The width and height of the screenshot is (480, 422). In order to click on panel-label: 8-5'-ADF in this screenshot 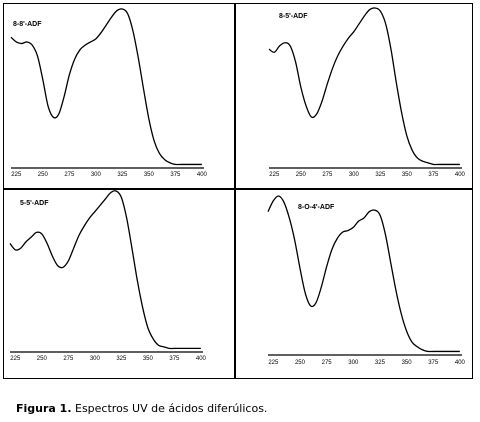, I will do `click(293, 16)`.